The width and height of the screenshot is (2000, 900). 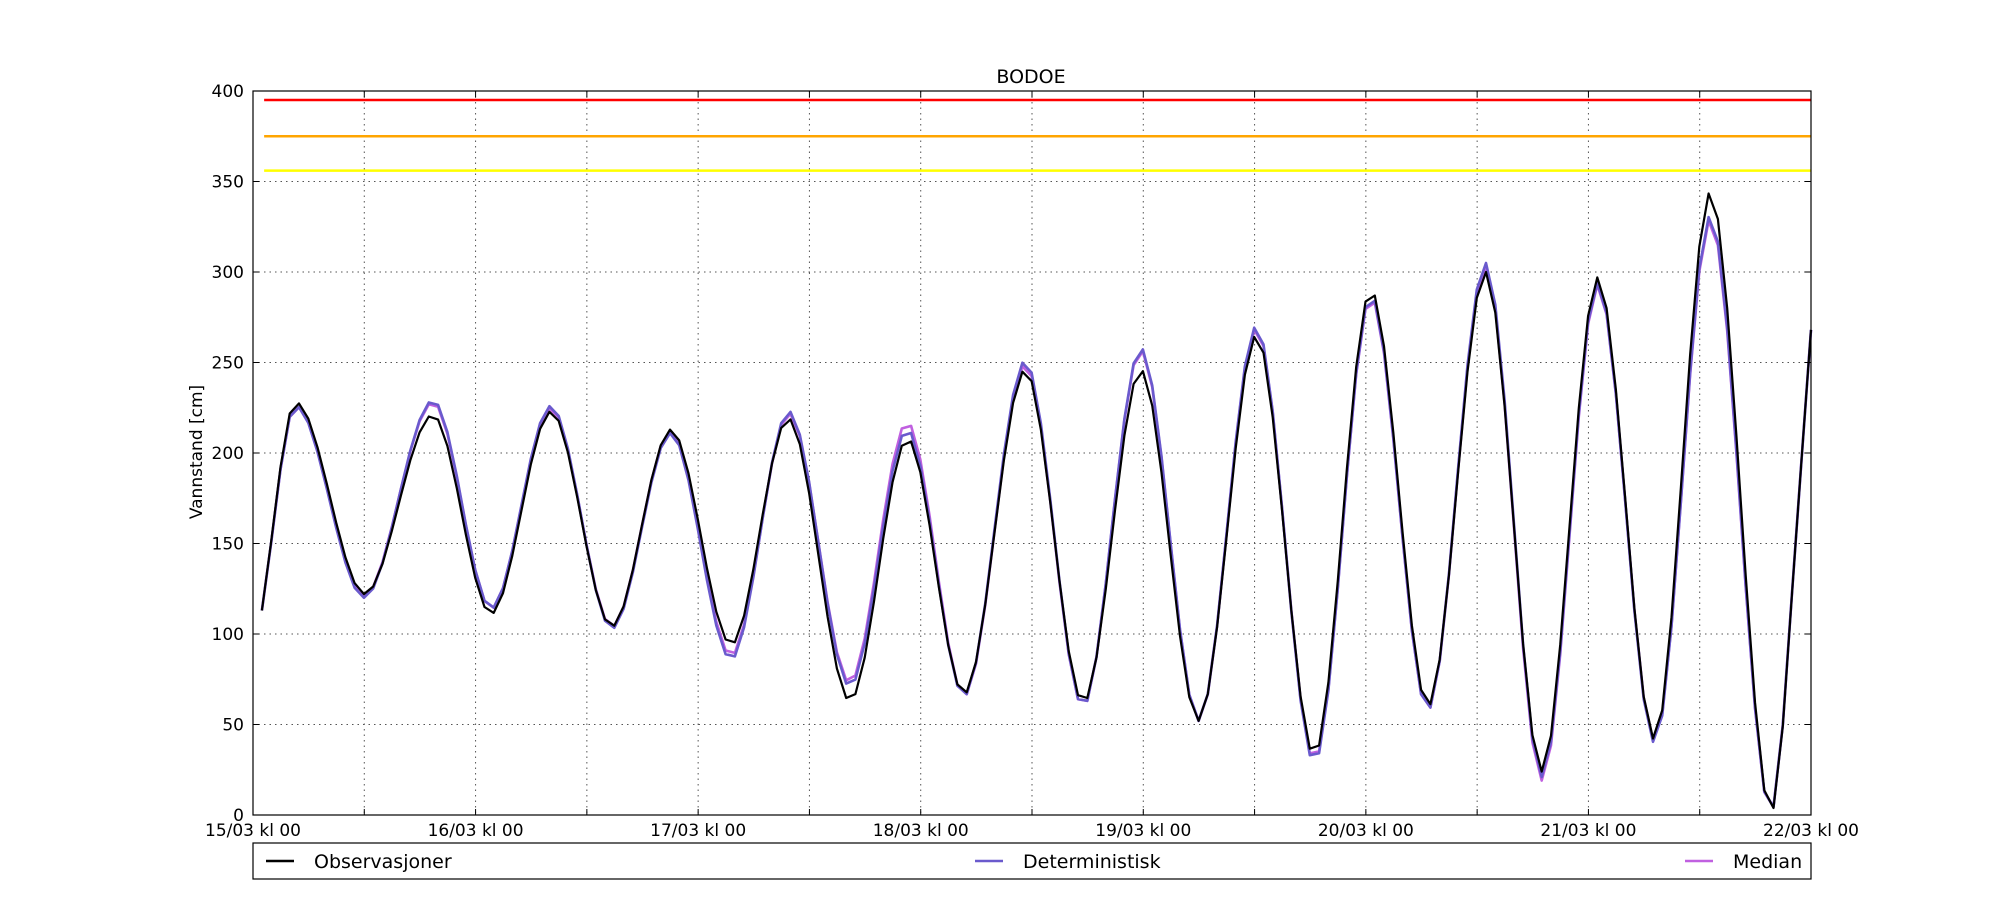 I want to click on y-tick-label: 350, so click(x=228, y=183).